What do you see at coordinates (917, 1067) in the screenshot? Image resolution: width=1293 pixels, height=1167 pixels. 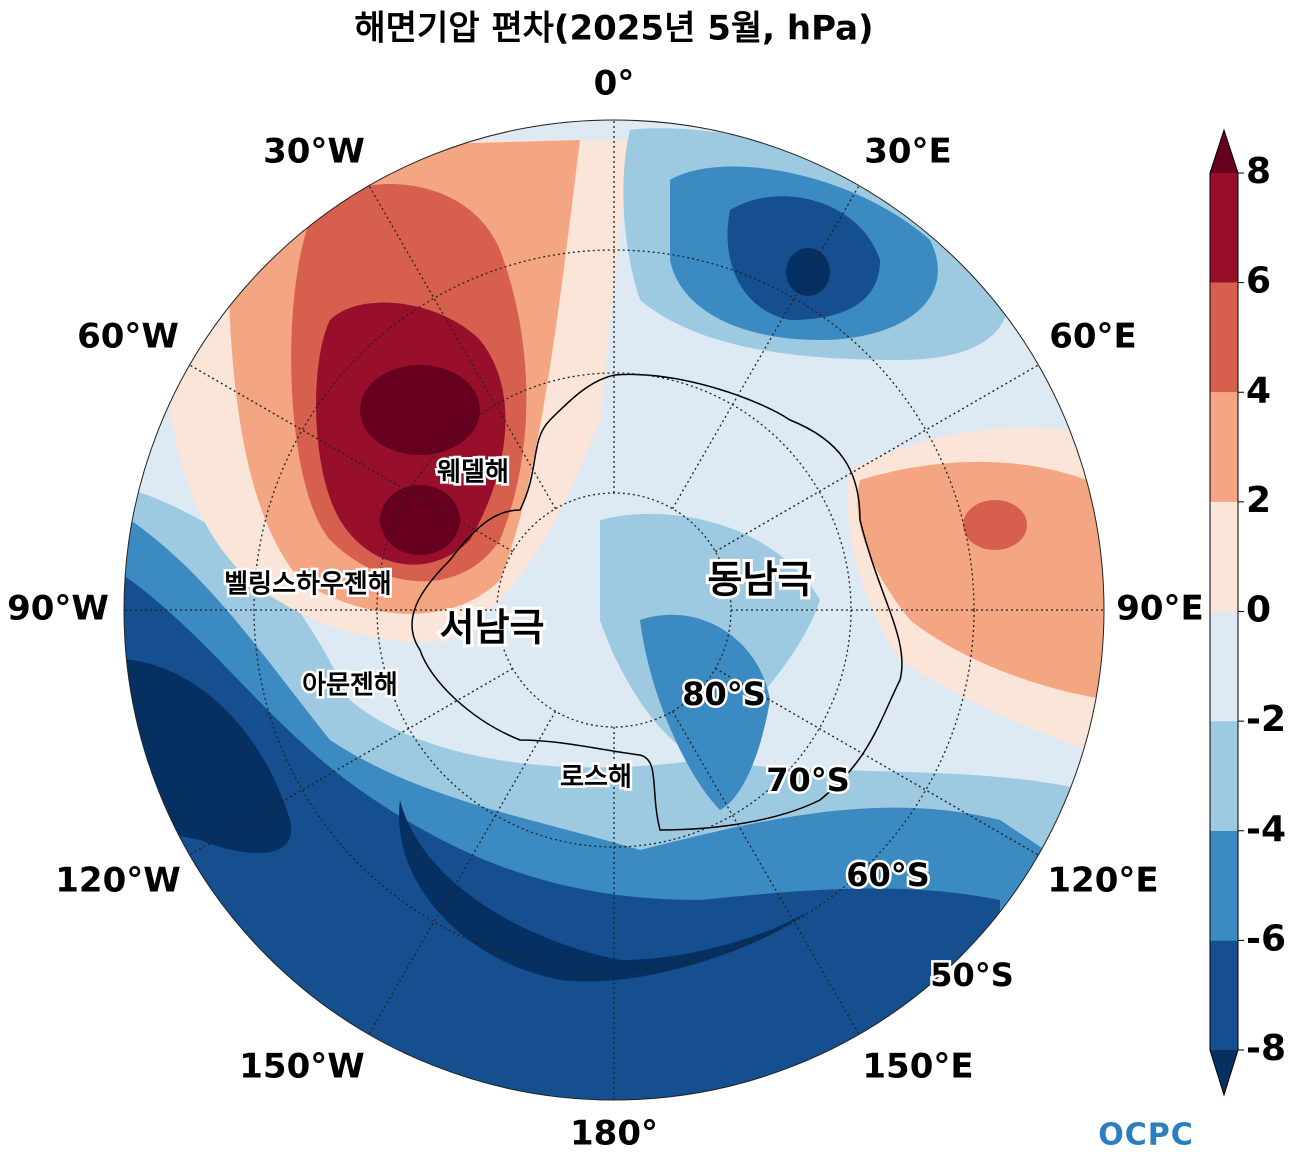 I see `lon-label: 150°E` at bounding box center [917, 1067].